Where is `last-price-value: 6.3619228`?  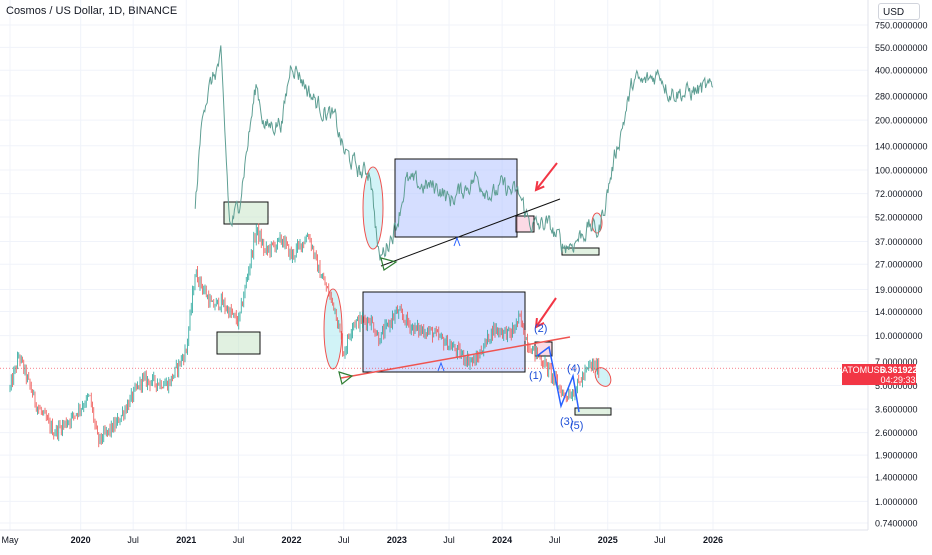
last-price-value: 6.3619228 is located at coordinates (901, 370).